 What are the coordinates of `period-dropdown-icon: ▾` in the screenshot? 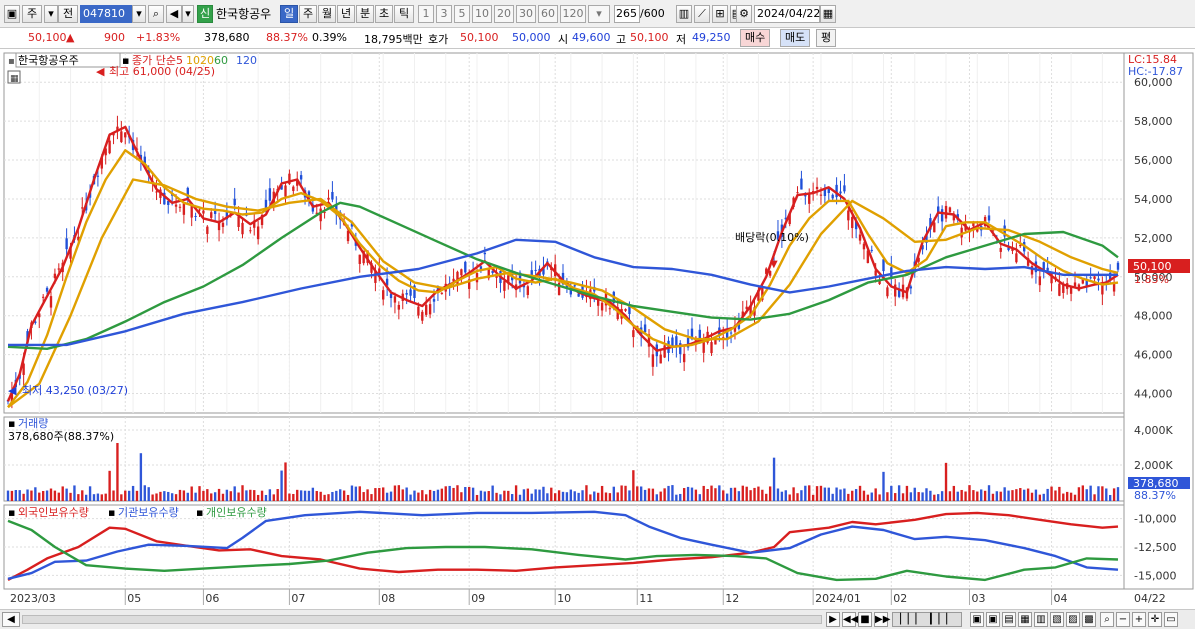 It's located at (599, 14).